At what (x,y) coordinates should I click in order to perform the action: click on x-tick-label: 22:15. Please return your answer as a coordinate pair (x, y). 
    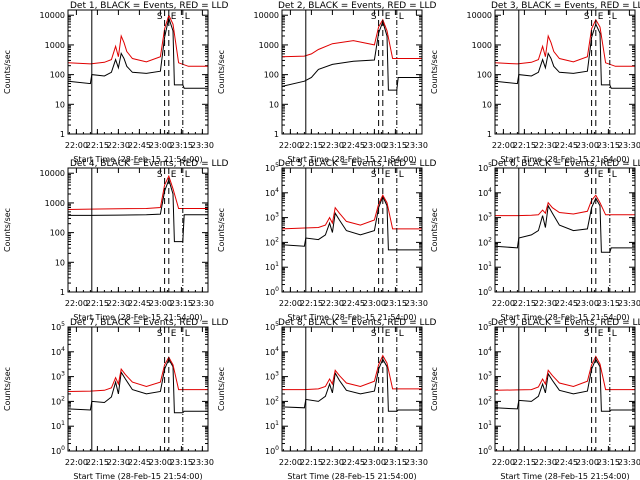
    Looking at the image, I should click on (311, 145).